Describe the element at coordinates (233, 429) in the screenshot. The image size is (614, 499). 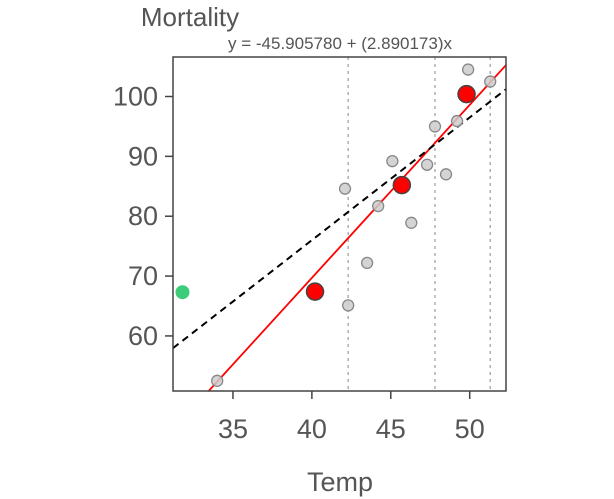
I see `x-tick-label: 35` at that location.